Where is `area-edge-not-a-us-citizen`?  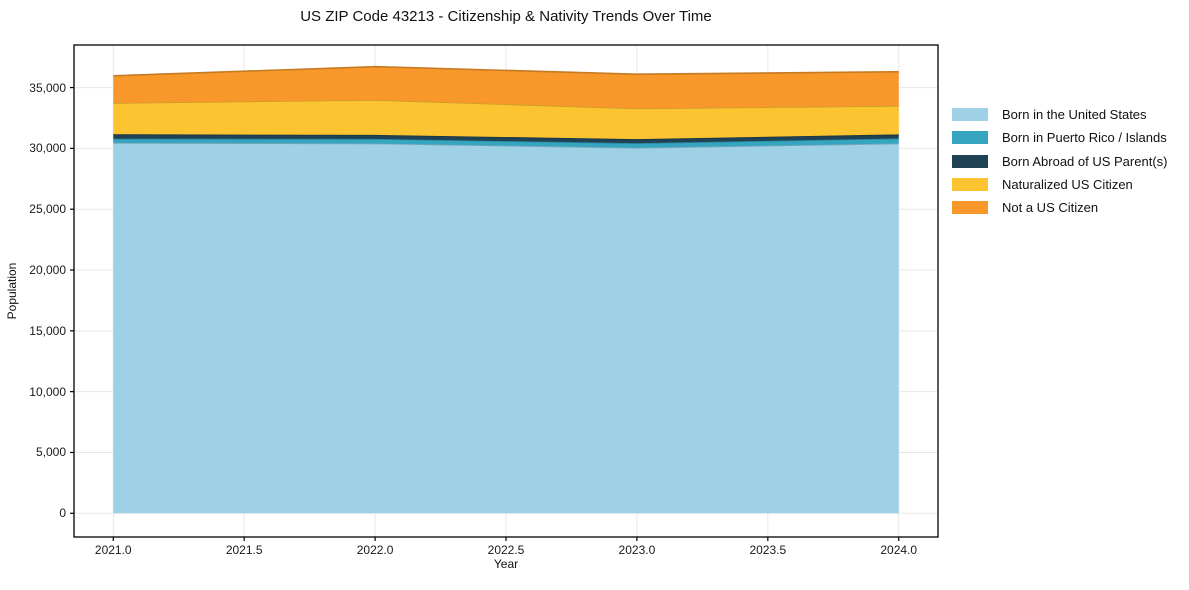
area-edge-not-a-us-citizen is located at coordinates (506, 71).